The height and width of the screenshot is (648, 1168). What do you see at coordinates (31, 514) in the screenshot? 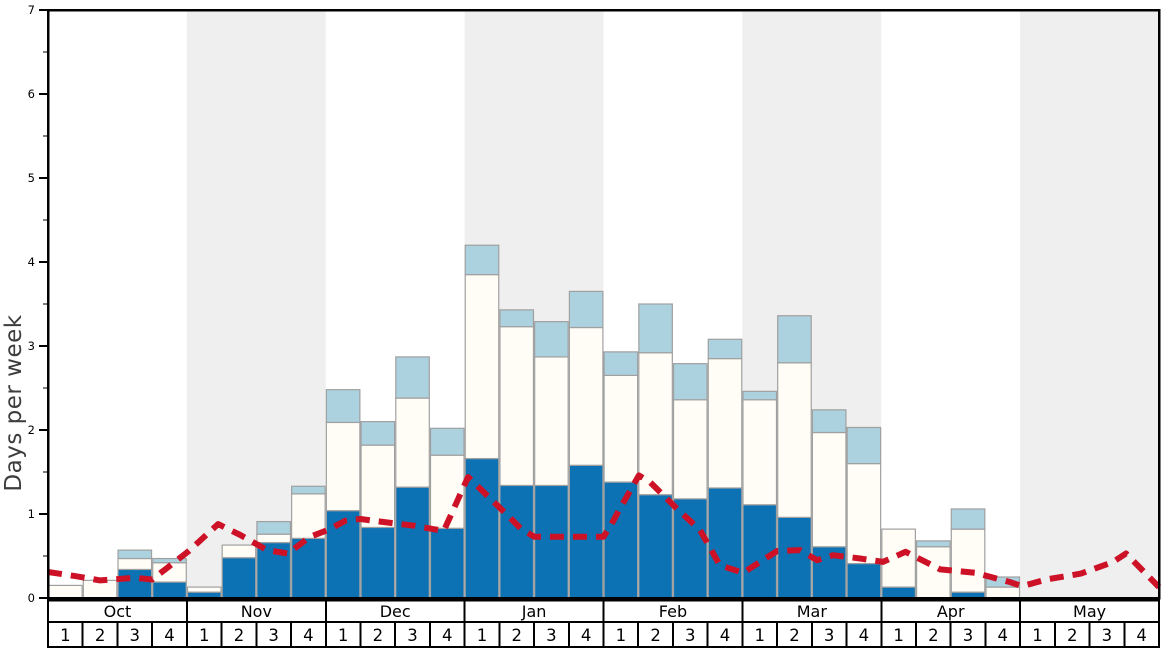
I see `y-tick-label: 1` at bounding box center [31, 514].